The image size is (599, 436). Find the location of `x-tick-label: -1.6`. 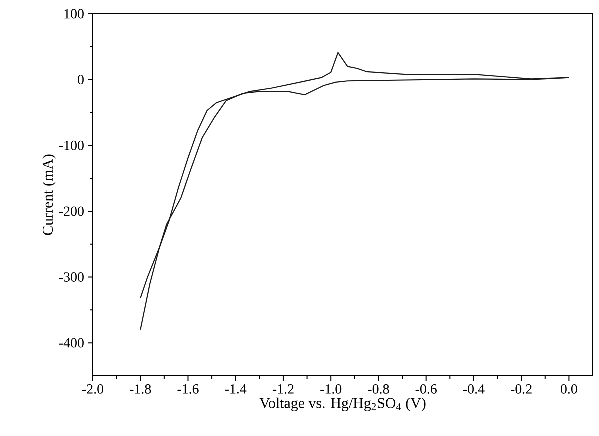

x-tick-label: -1.6 is located at coordinates (188, 389).